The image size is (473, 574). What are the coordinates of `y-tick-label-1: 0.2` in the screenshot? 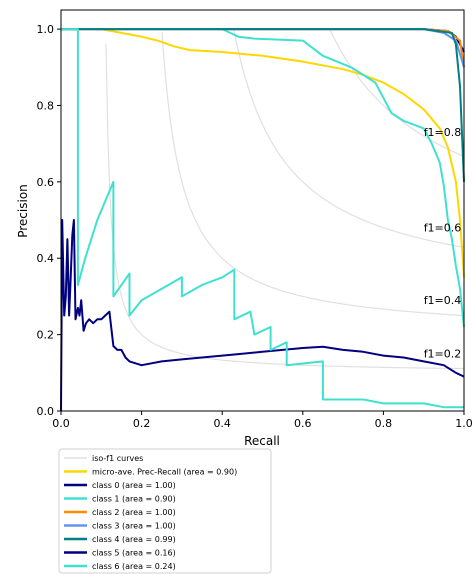 It's located at (46, 335).